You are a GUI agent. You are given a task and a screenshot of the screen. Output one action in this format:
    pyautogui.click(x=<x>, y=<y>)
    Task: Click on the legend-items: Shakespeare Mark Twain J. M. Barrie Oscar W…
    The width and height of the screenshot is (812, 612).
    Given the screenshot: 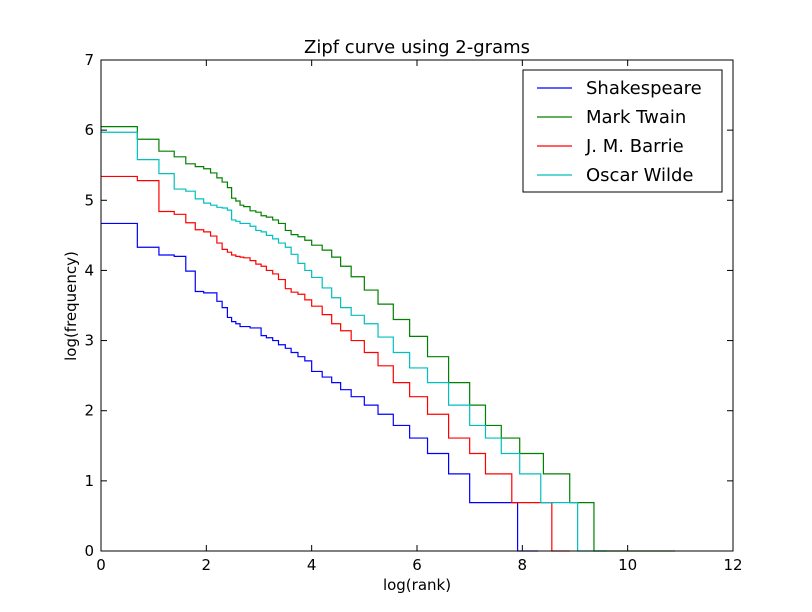 What is the action you would take?
    pyautogui.click(x=619, y=132)
    